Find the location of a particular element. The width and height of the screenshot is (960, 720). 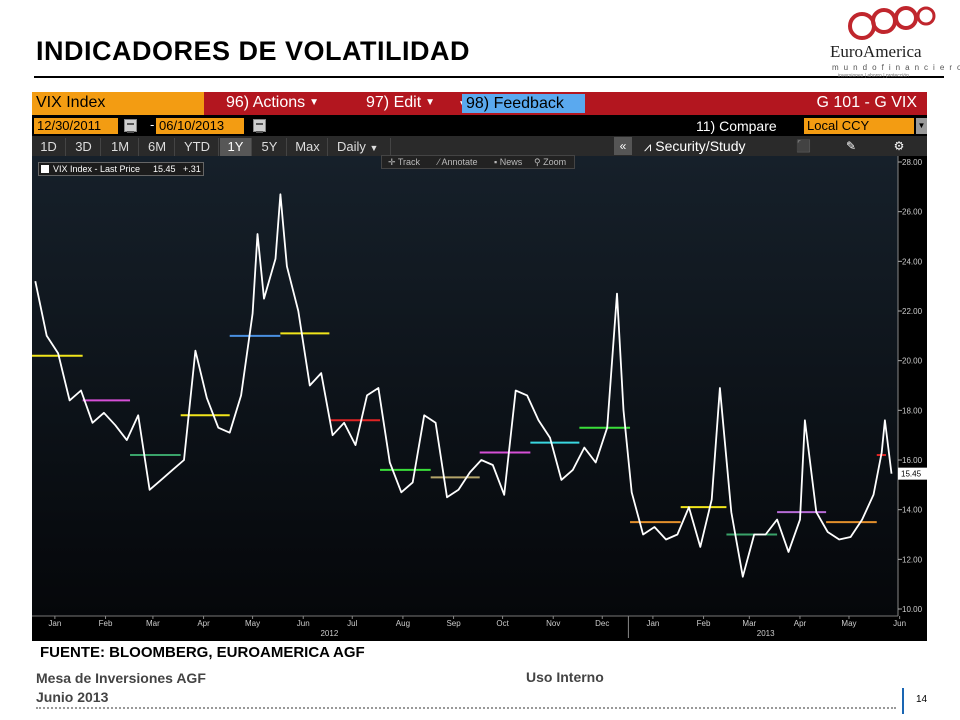

settings-icon: ⚙ is located at coordinates (899, 146).